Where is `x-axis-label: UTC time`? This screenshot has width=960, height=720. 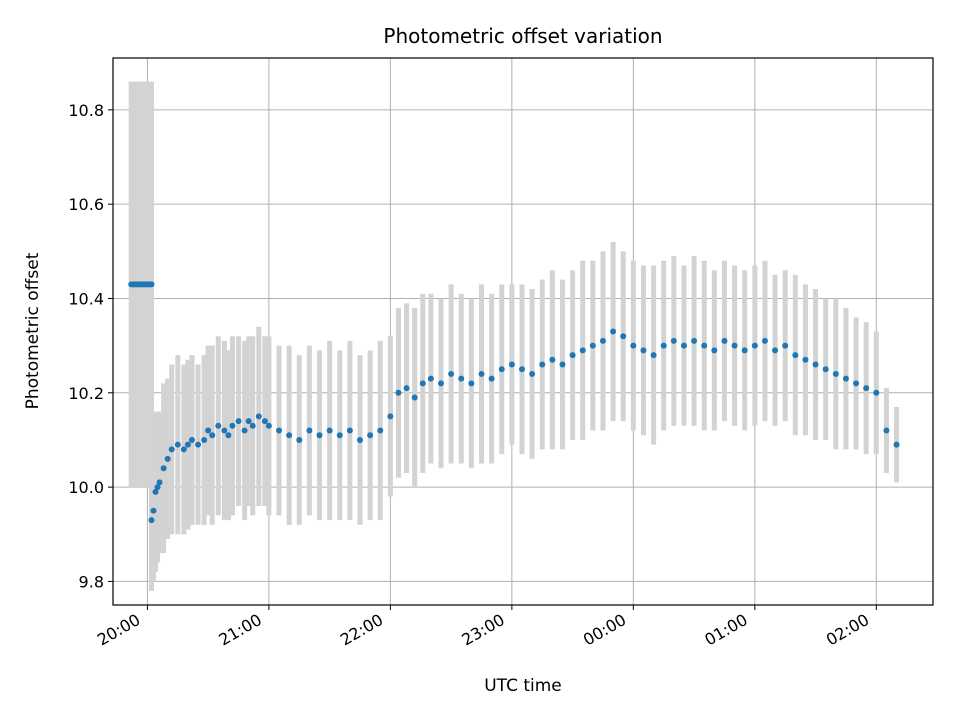
x-axis-label: UTC time is located at coordinates (523, 686).